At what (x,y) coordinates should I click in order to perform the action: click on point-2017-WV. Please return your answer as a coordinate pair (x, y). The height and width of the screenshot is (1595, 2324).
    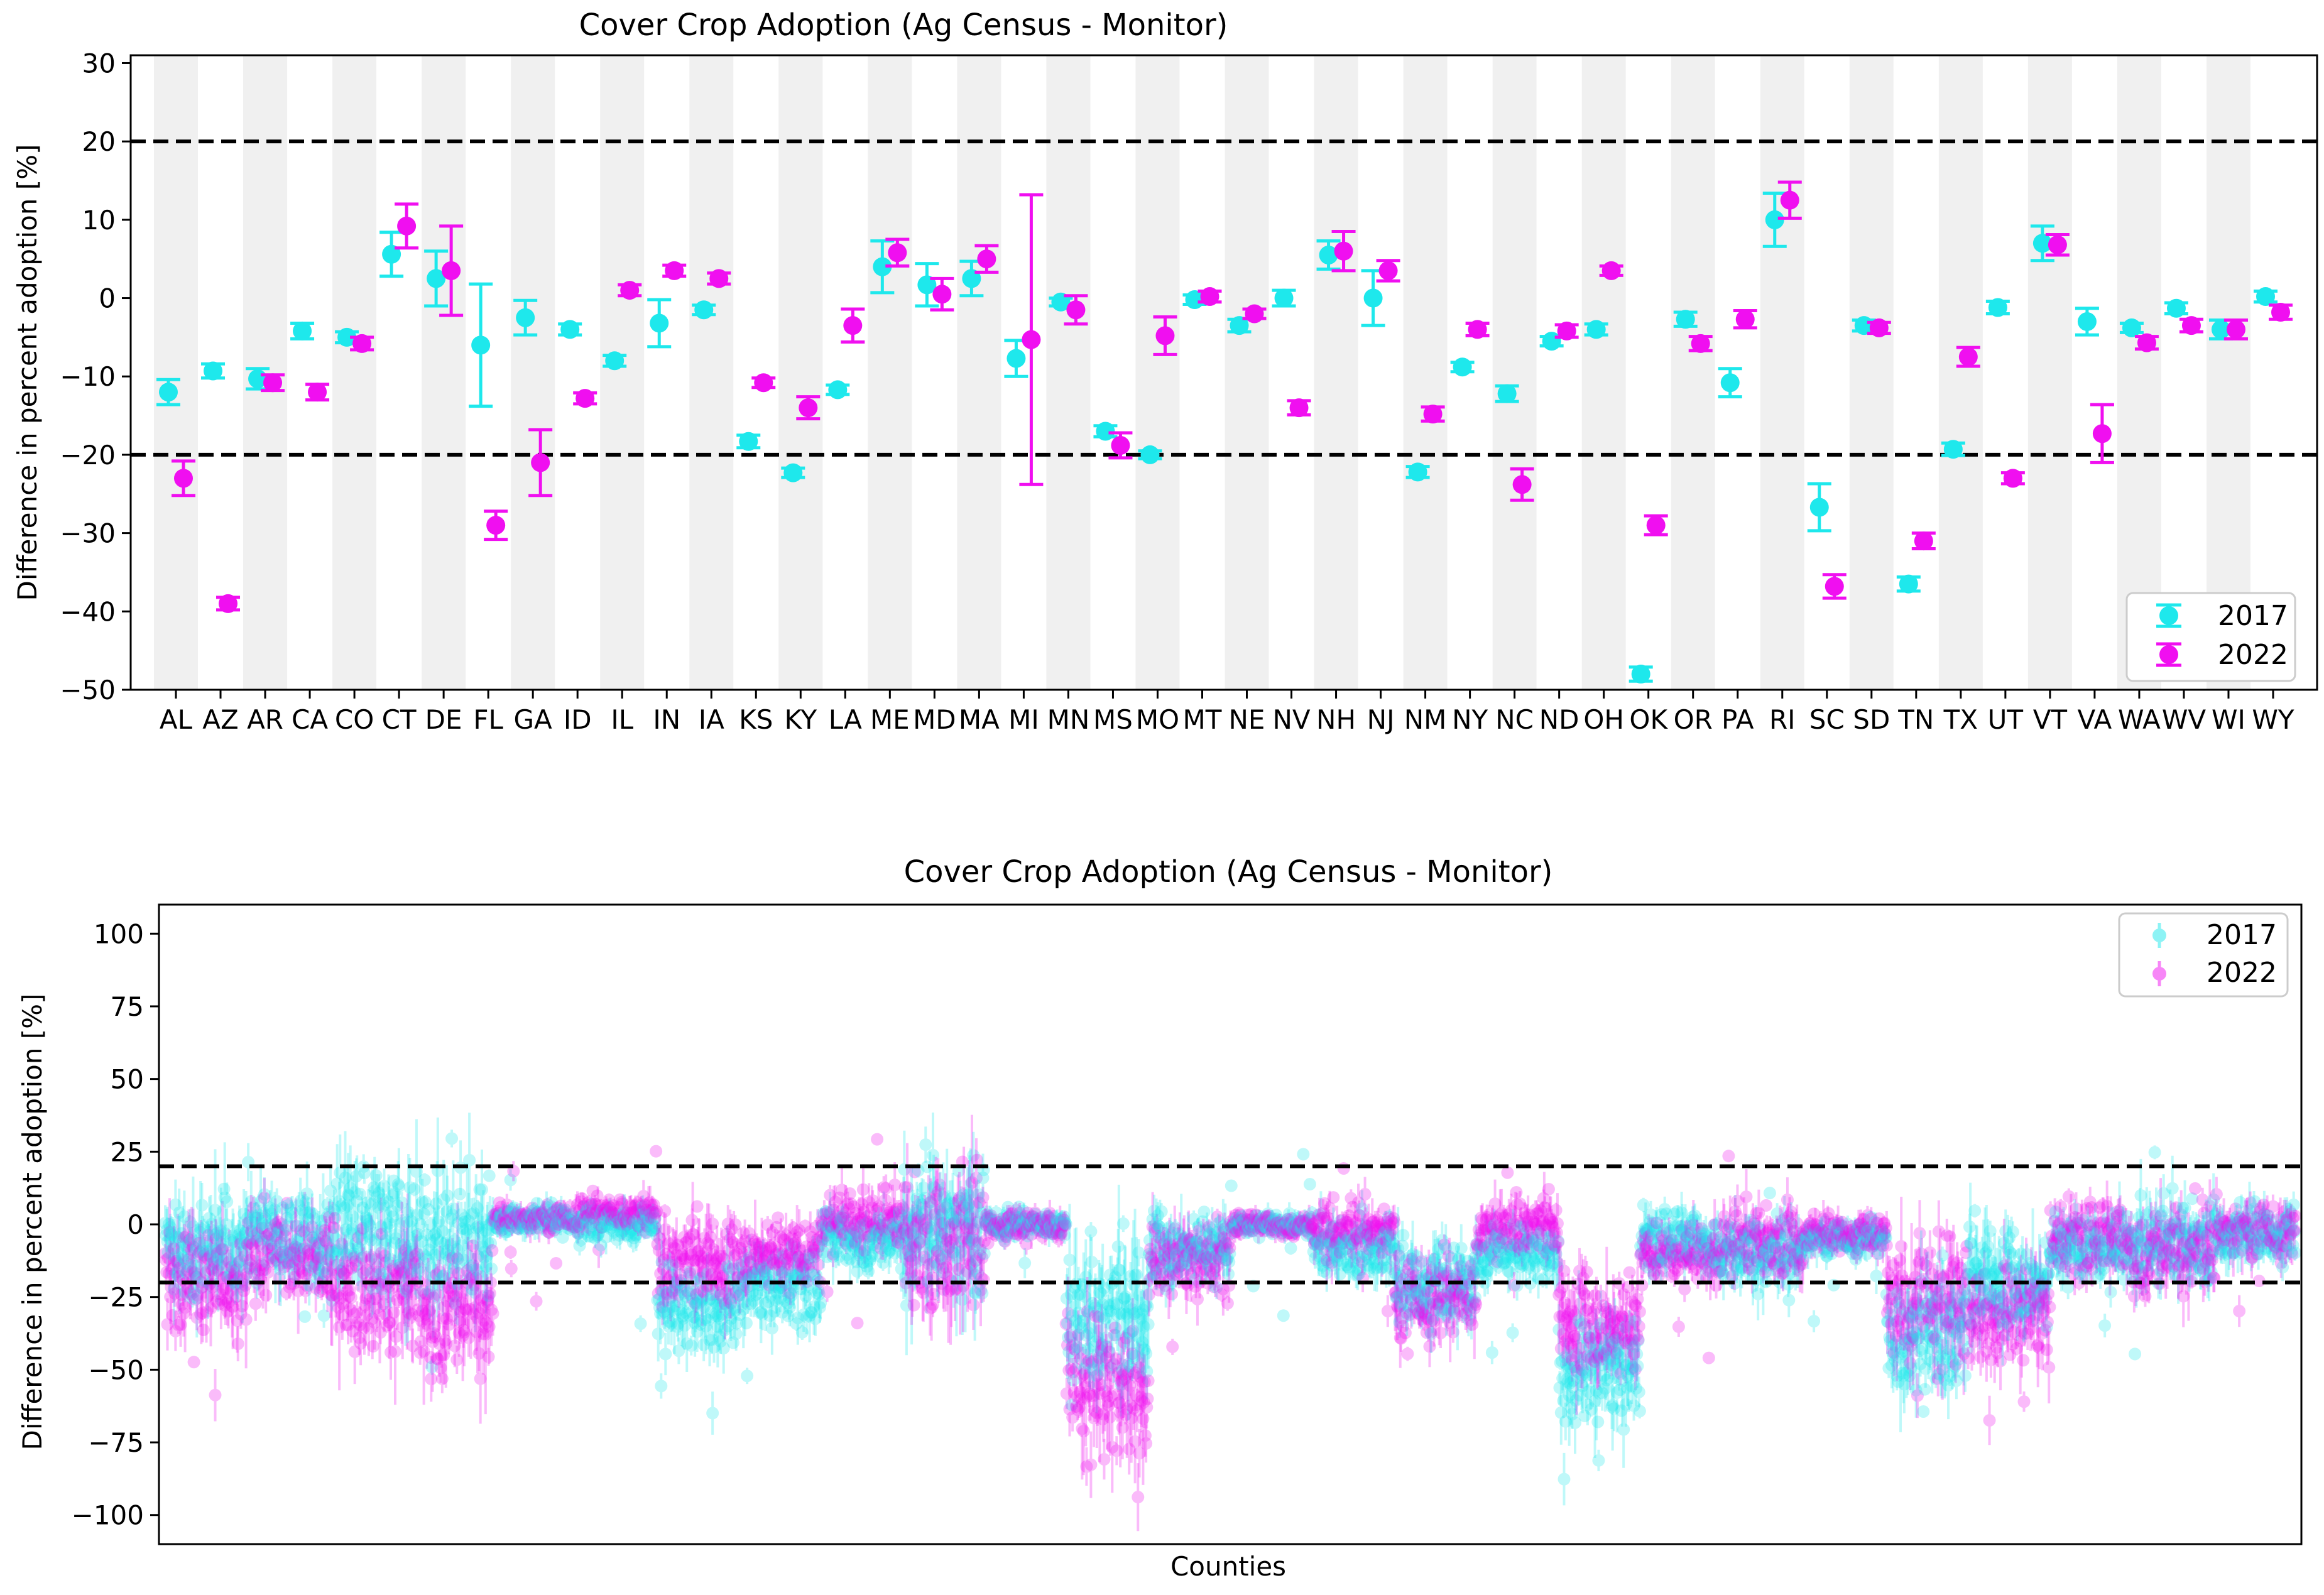
    Looking at the image, I should click on (2176, 308).